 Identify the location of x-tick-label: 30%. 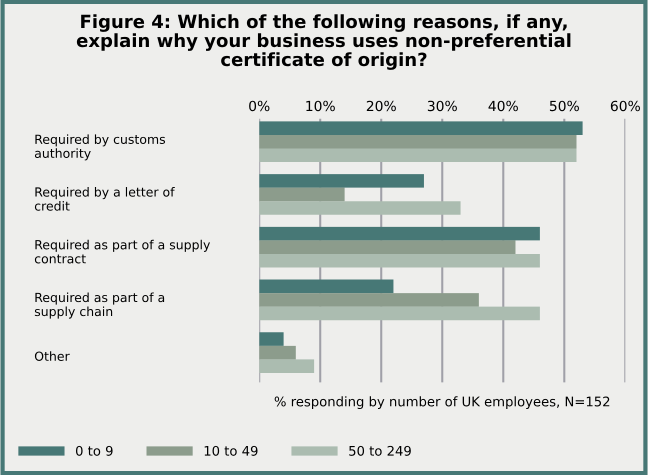
(442, 106).